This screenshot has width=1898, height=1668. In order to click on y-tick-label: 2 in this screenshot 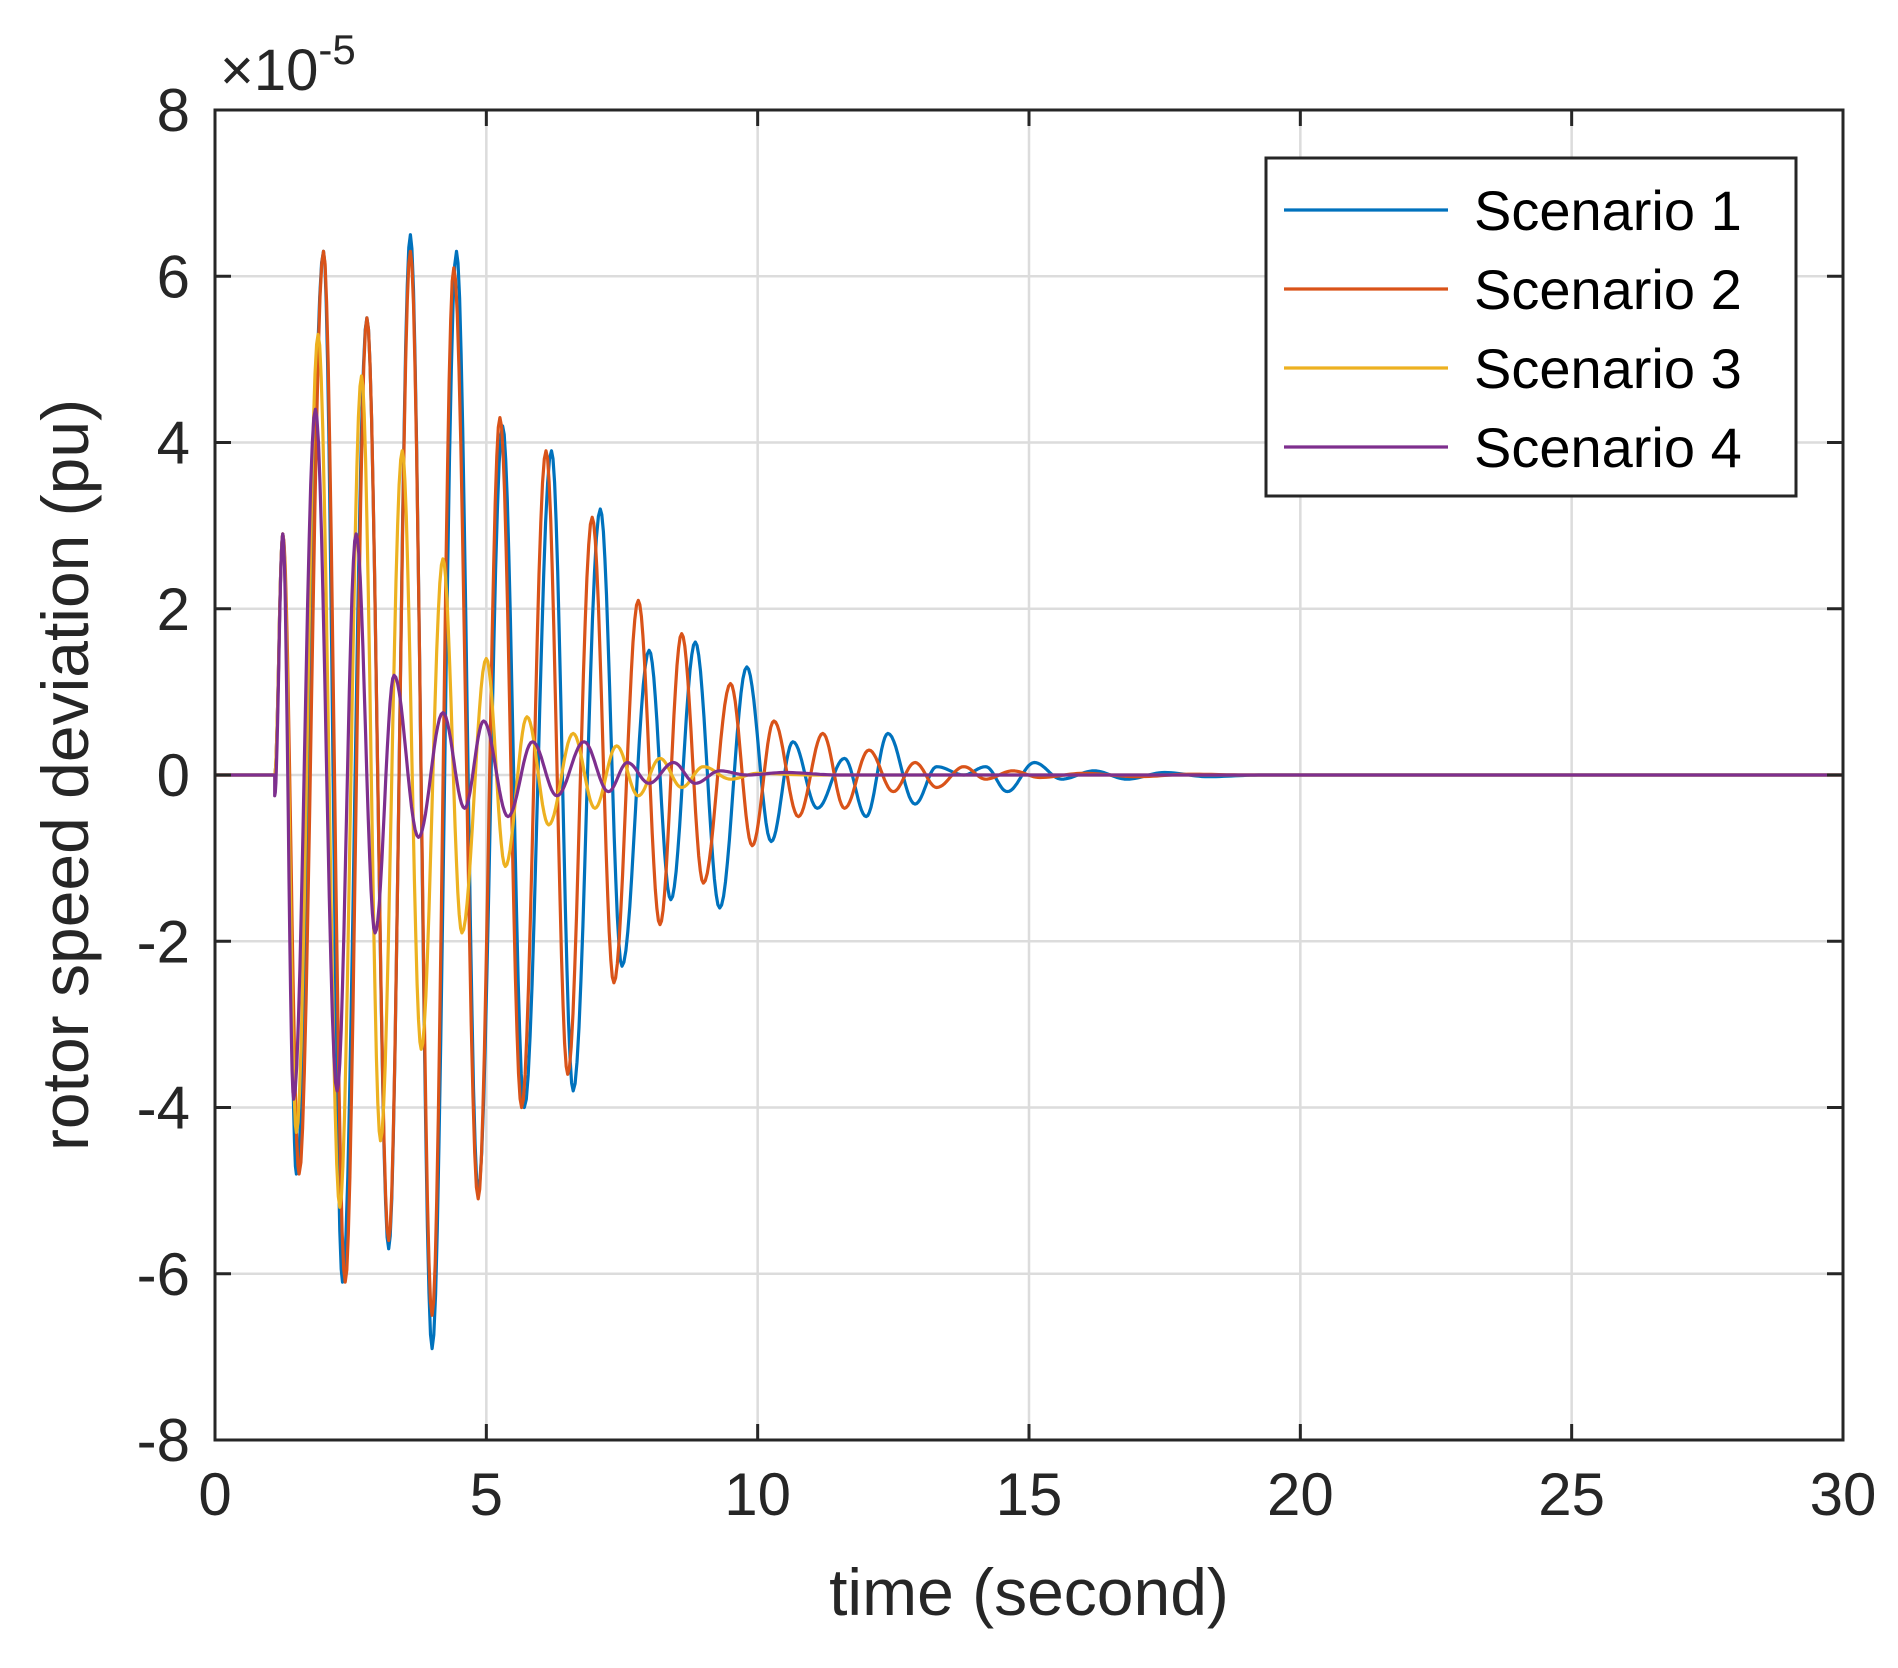, I will do `click(173, 609)`.